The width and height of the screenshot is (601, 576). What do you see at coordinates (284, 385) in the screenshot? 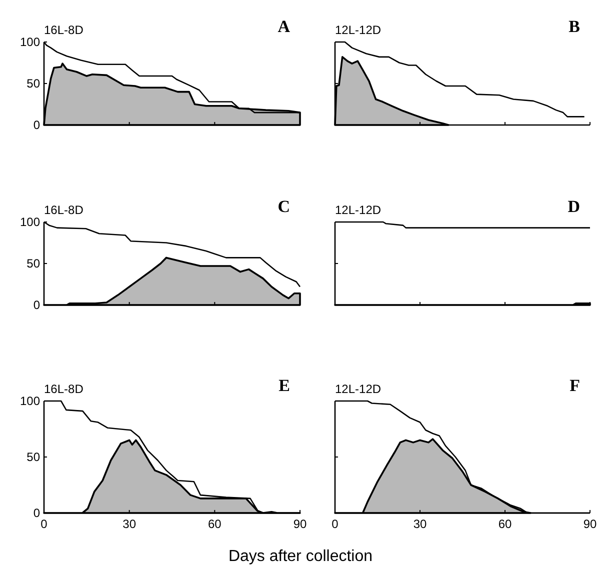
I see `chart-title: E` at bounding box center [284, 385].